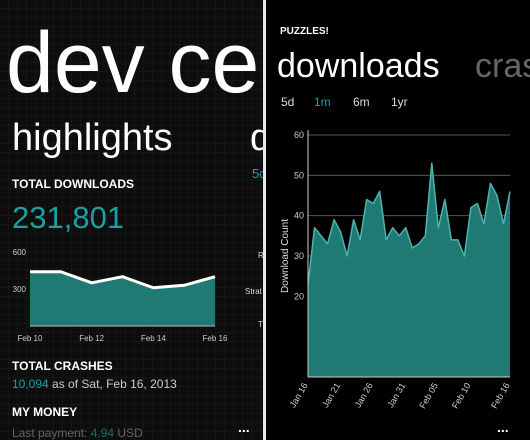 The image size is (530, 440). Describe the element at coordinates (132, 63) in the screenshot. I see `app-title: dev ce` at that location.